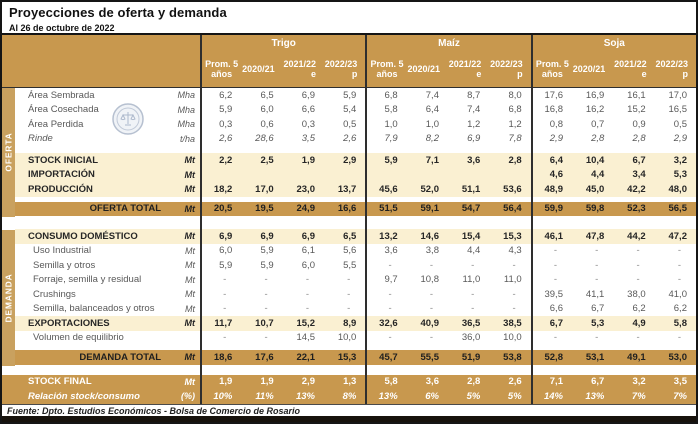 This screenshot has height=424, width=698. Describe the element at coordinates (63, 110) in the screenshot. I see `area-cosechada-label: Área Cosechada` at that location.